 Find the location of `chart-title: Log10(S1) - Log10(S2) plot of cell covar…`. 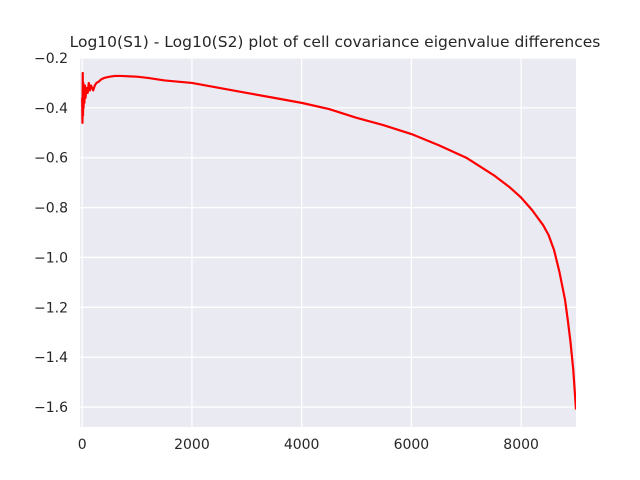

chart-title: Log10(S1) - Log10(S2) plot of cell covar… is located at coordinates (335, 42).